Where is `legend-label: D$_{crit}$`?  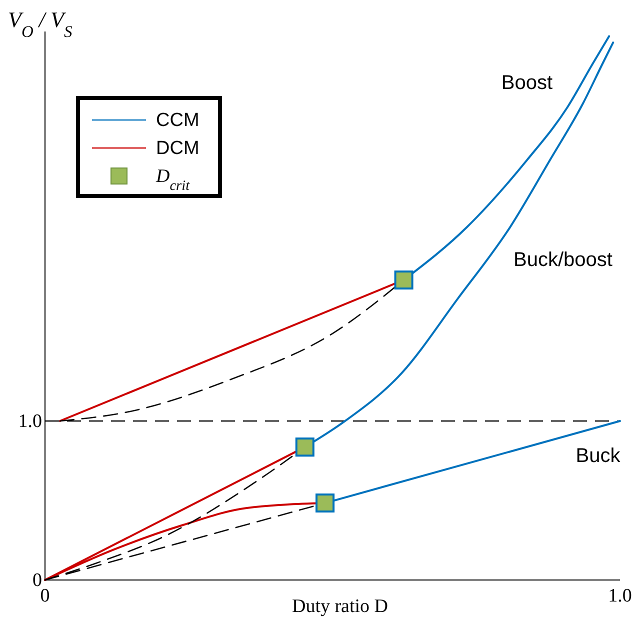
legend-label: D$_{crit}$ is located at coordinates (173, 180).